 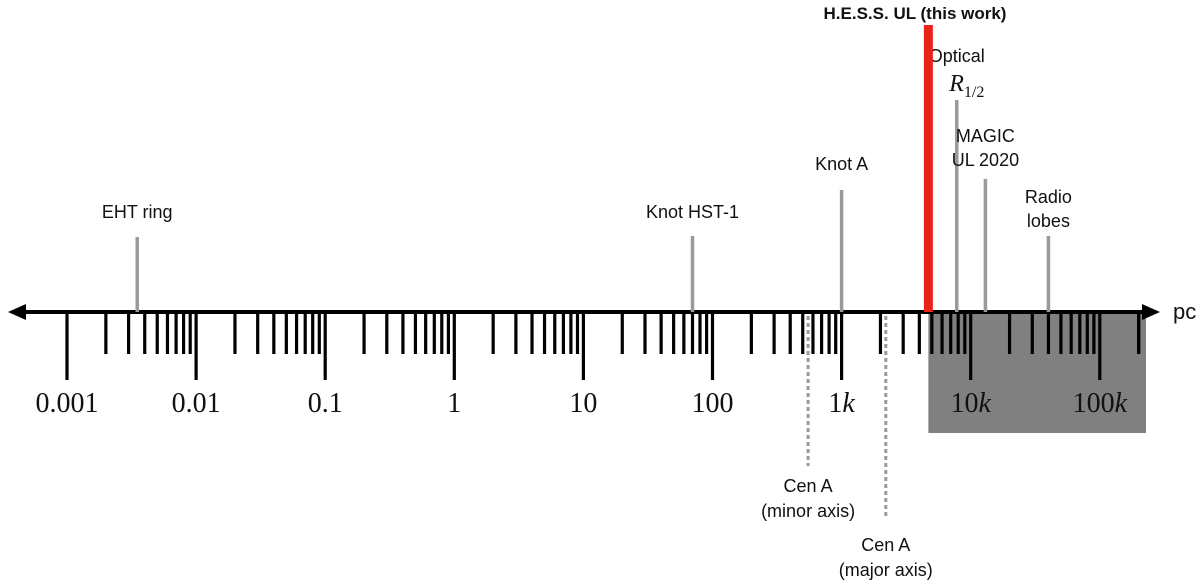 I want to click on cen-a-minor-label: Cen A, so click(x=808, y=486).